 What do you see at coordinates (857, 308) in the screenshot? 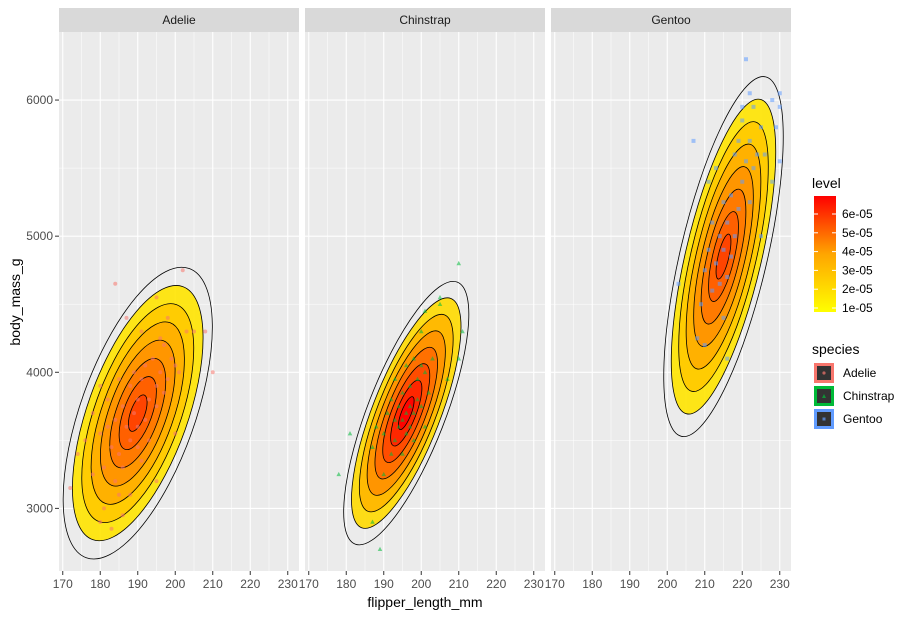
I see `level-legend-label: 1e-05` at bounding box center [857, 308].